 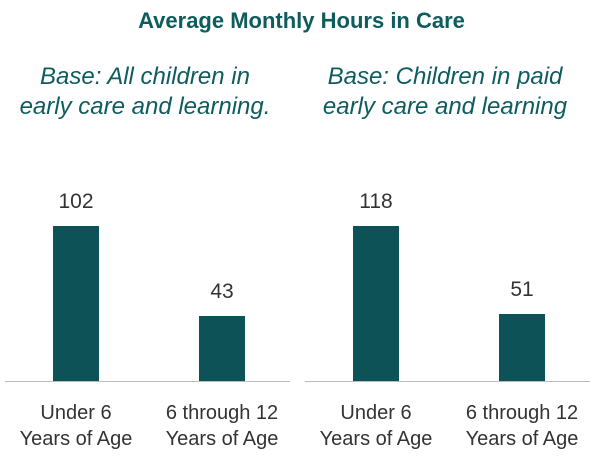 What do you see at coordinates (522, 289) in the screenshot?
I see `value-label: 51` at bounding box center [522, 289].